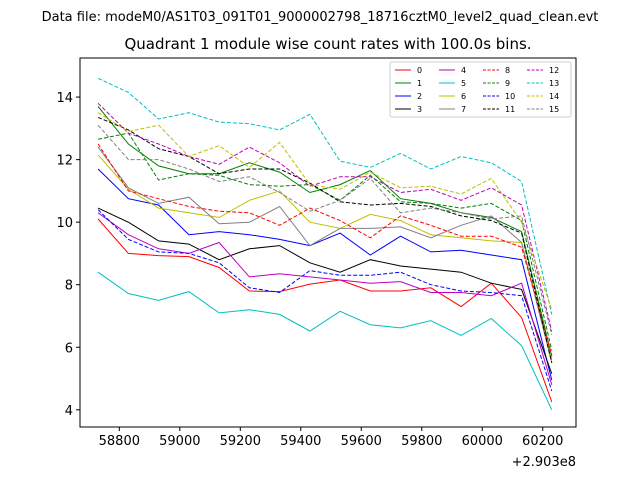 The height and width of the screenshot is (480, 640). I want to click on legend-label-5: 5, so click(463, 83).